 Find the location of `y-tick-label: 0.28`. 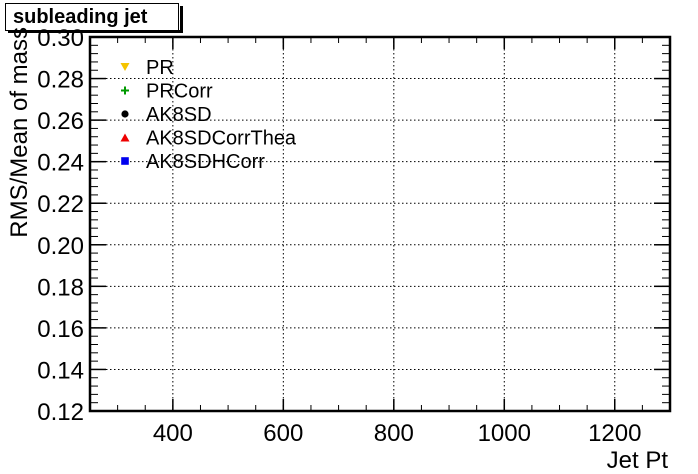

y-tick-label: 0.28 is located at coordinates (60, 80).